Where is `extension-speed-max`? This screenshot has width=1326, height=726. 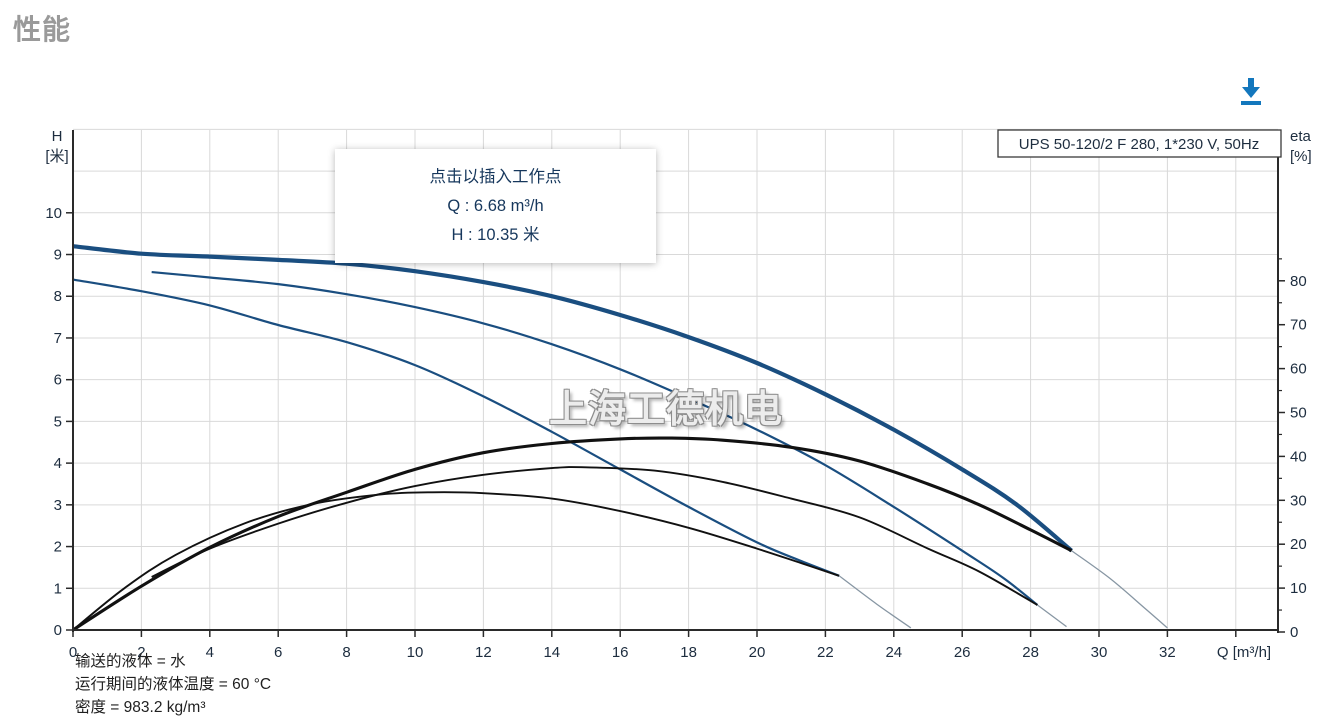 extension-speed-max is located at coordinates (1119, 589).